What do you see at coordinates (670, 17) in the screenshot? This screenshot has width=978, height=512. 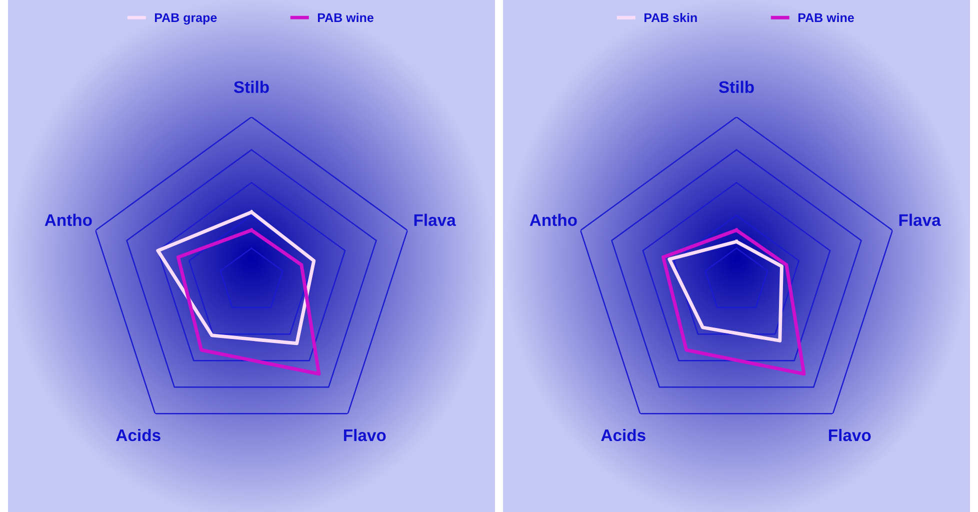 I see `legend-label: PAB skin` at bounding box center [670, 17].